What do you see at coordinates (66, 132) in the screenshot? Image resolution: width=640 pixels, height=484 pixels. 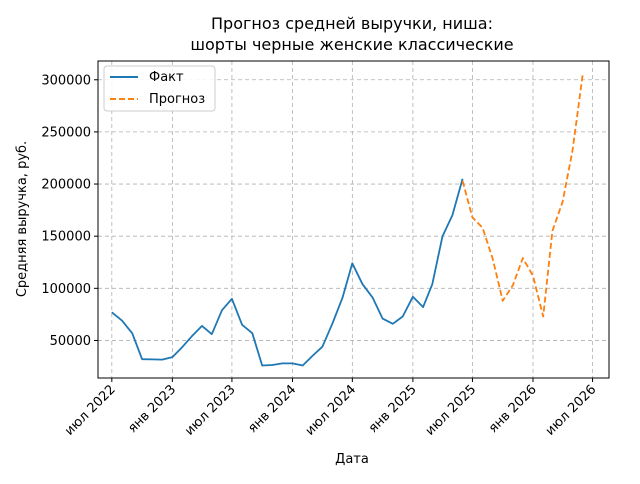 I see `y-tick-label: 250000` at bounding box center [66, 132].